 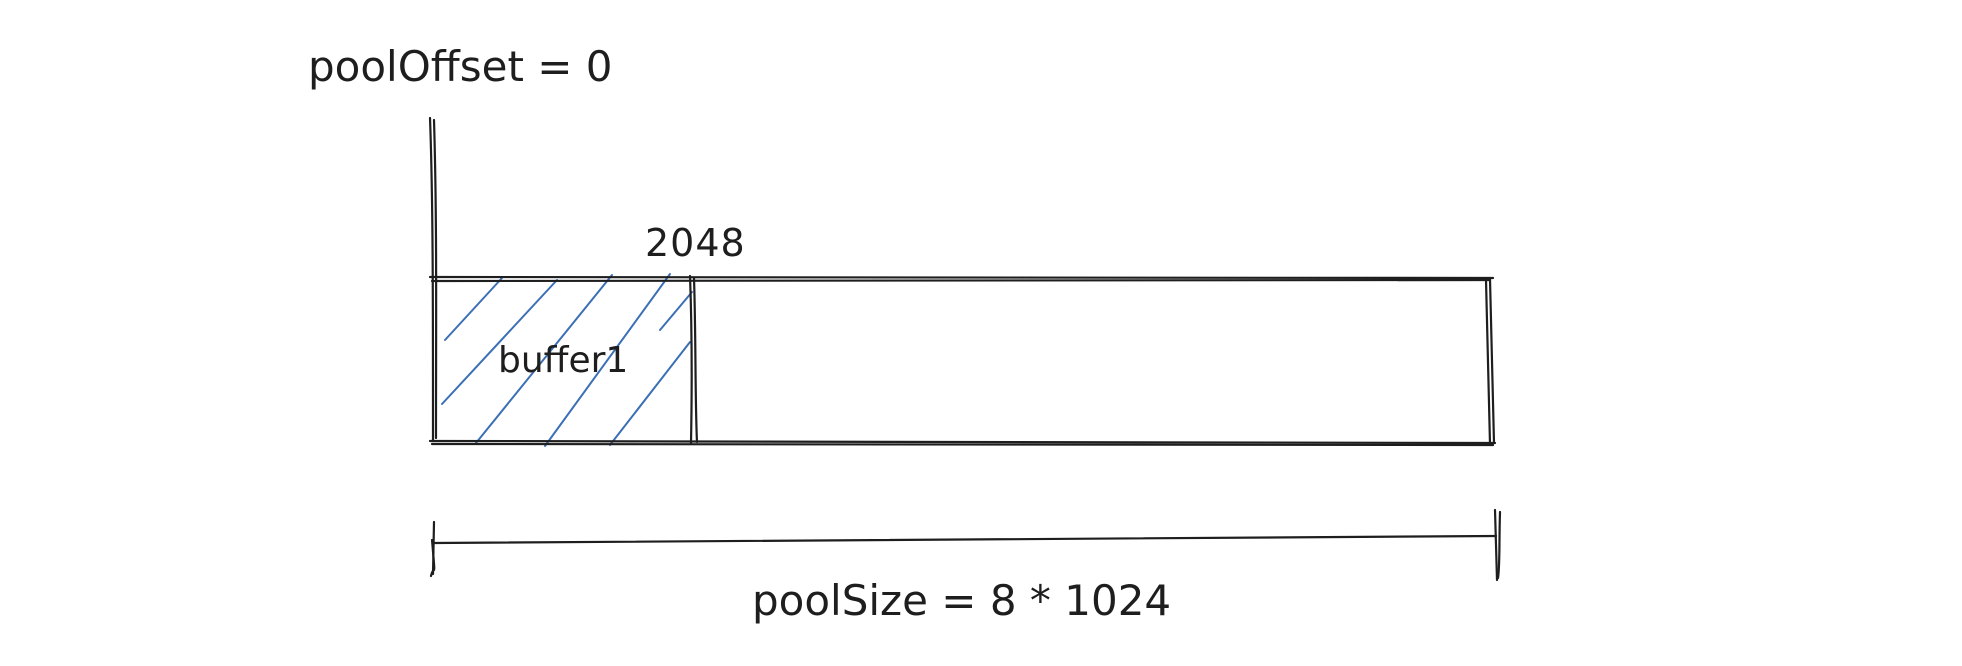 What do you see at coordinates (962, 361) in the screenshot?
I see `pool-rectangle` at bounding box center [962, 361].